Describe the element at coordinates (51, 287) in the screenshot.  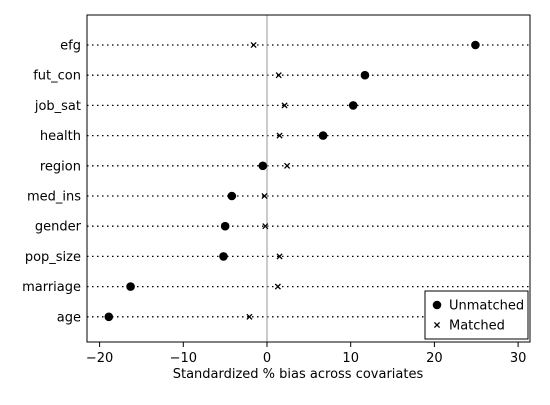
I see `covariate-label-marriage: marriage` at that location.